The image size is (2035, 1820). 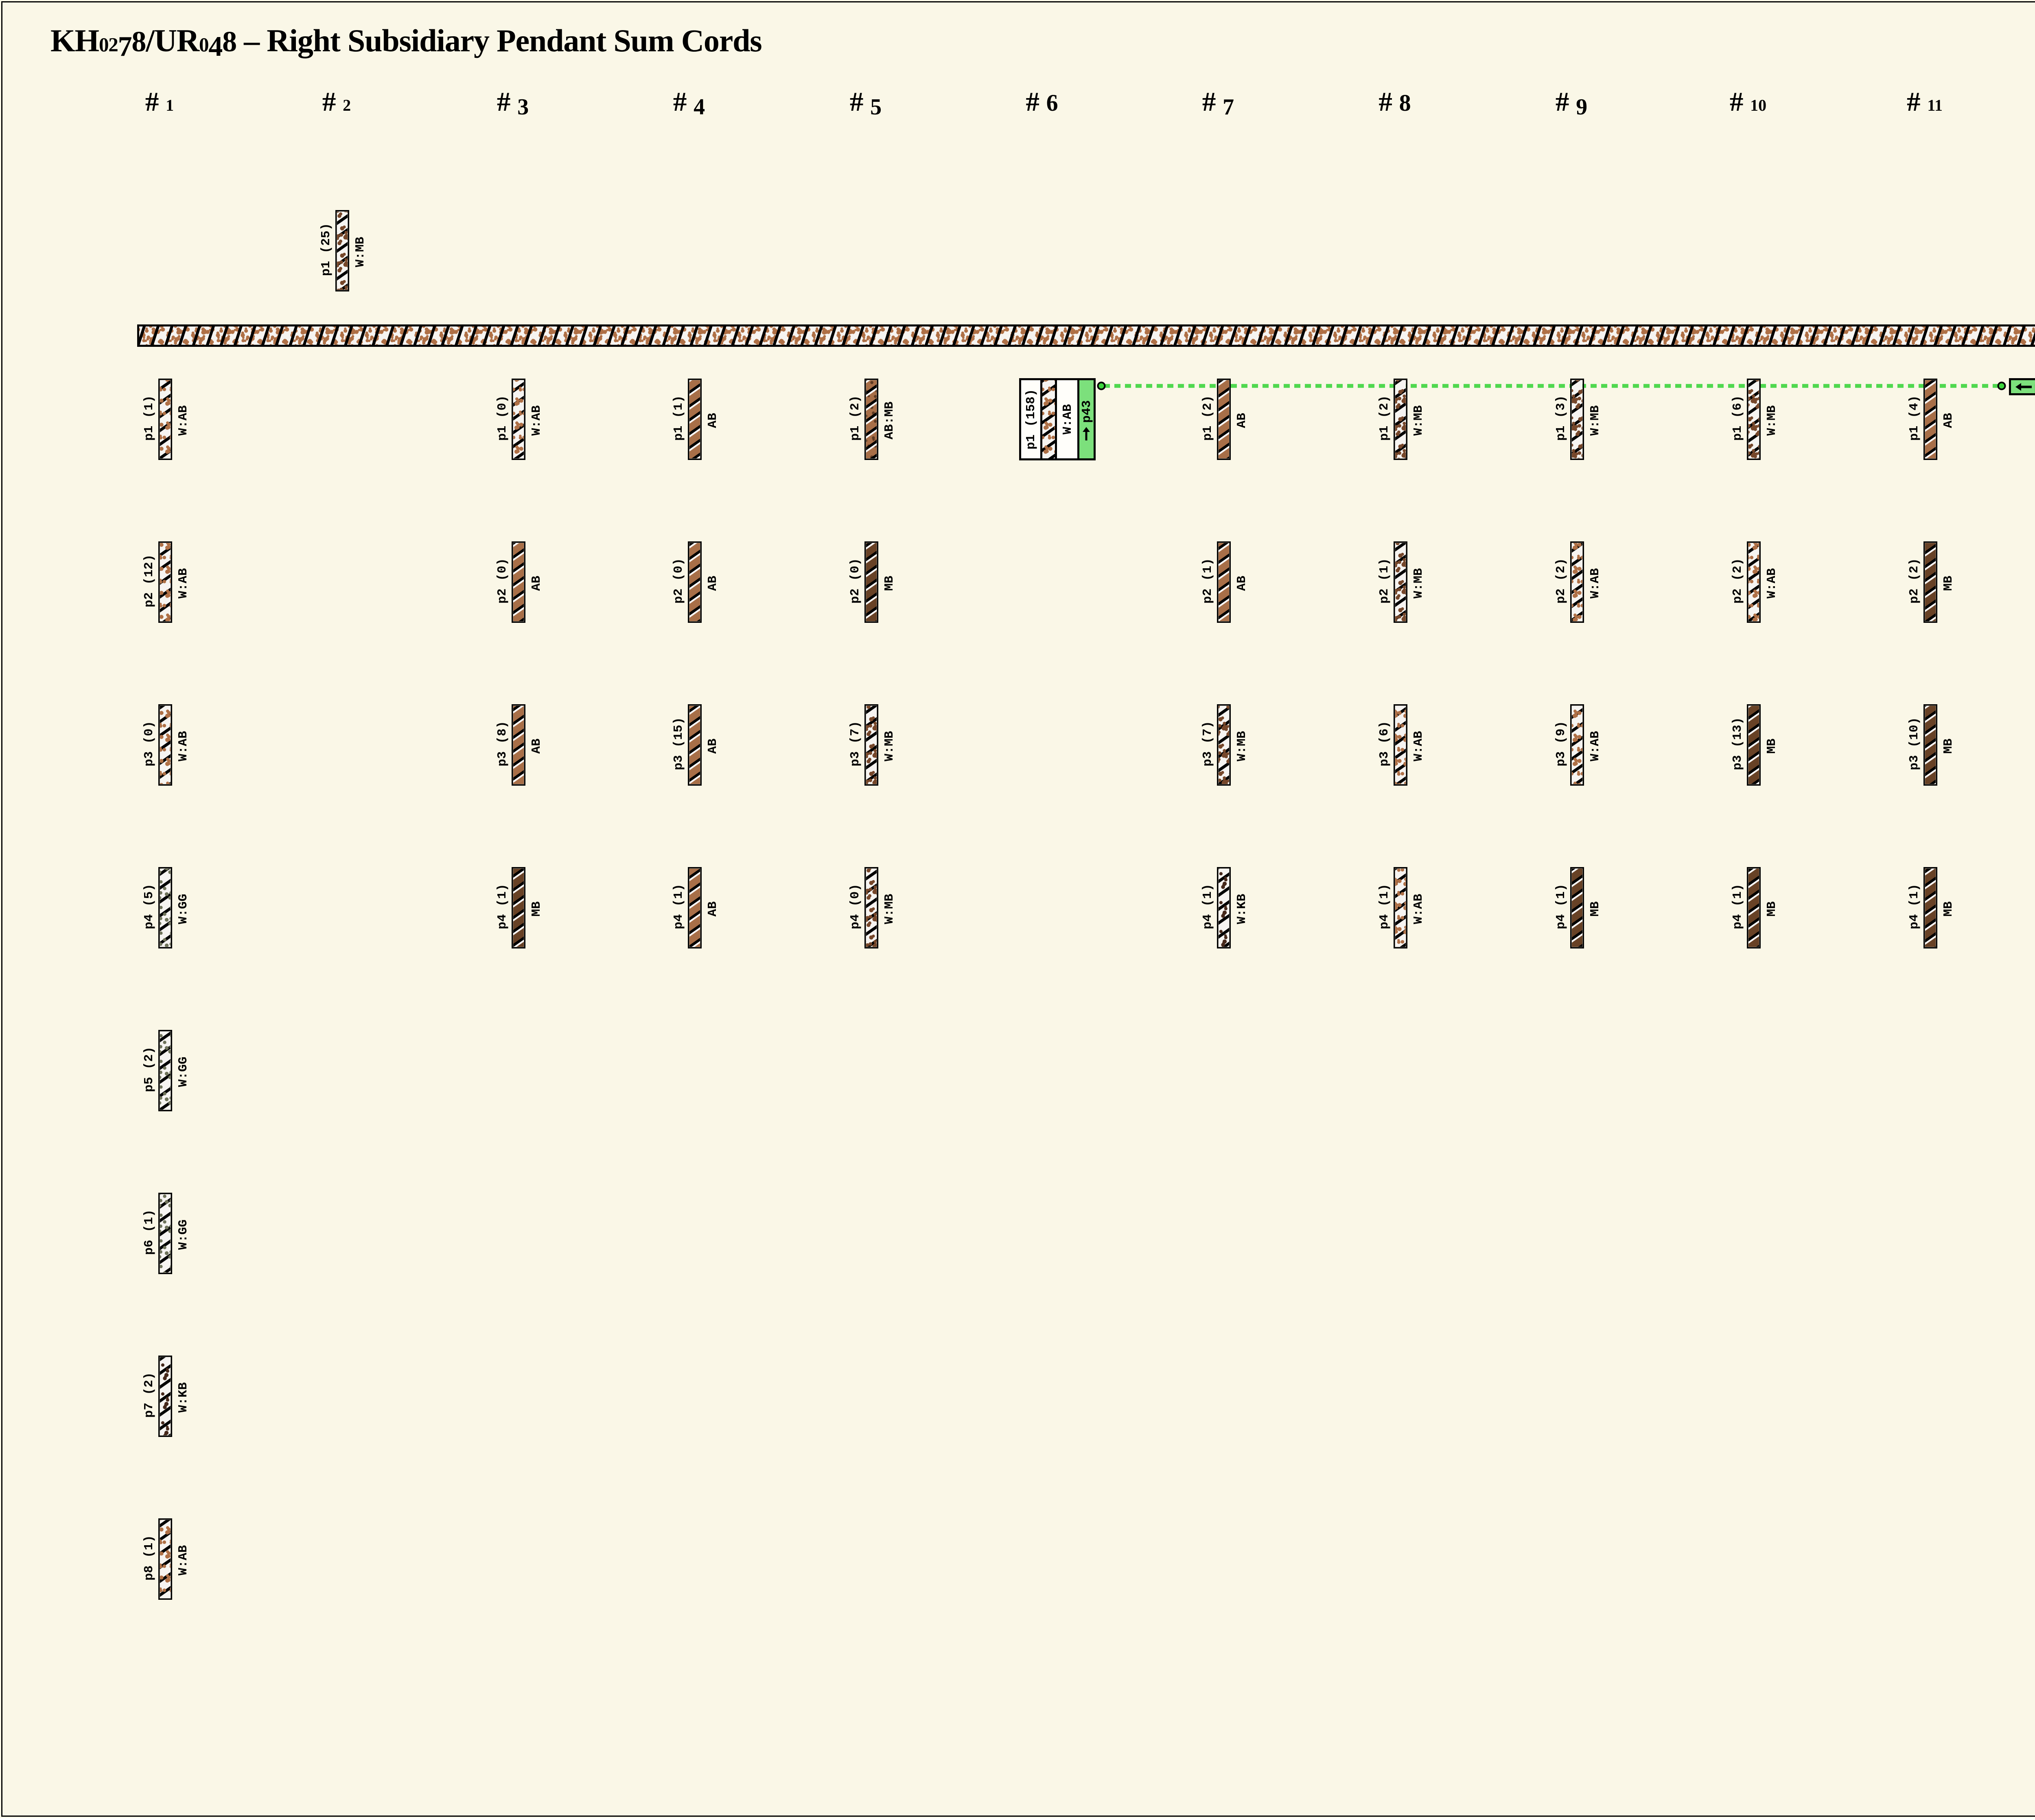 I want to click on svg-text: AB:MB, so click(x=889, y=420).